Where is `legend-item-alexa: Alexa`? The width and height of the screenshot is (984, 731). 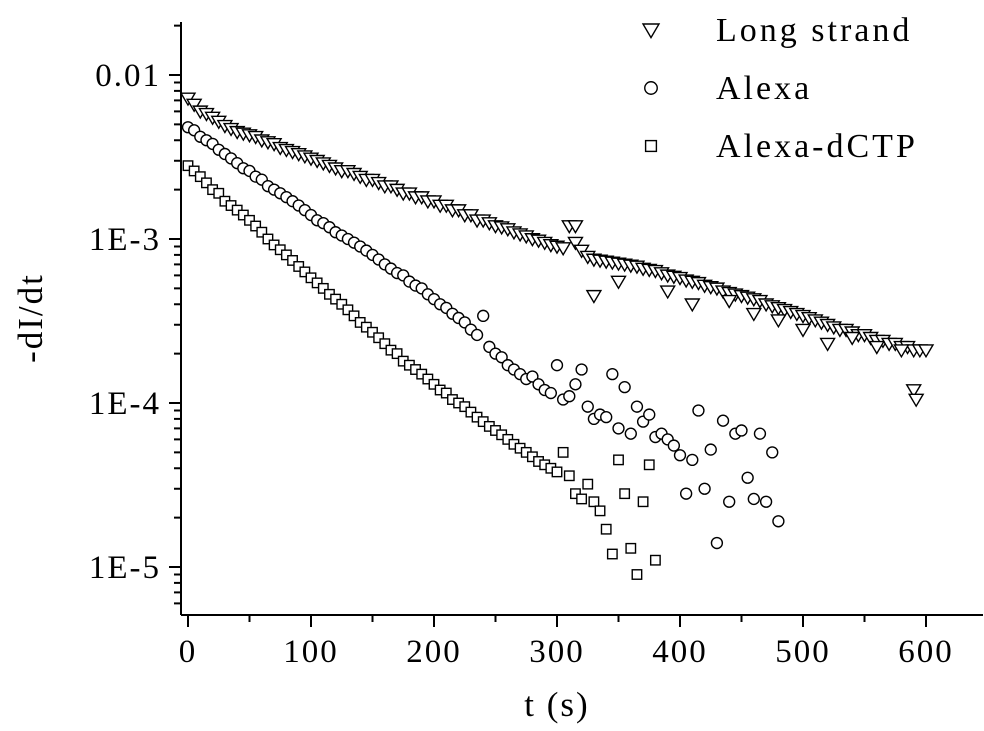 legend-item-alexa: Alexa is located at coordinates (728, 88).